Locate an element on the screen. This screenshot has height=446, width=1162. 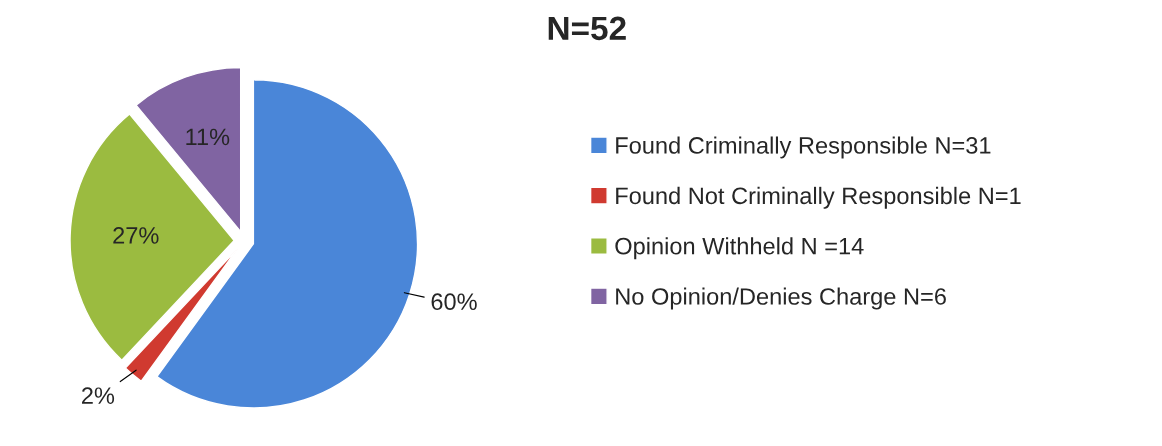
legend-label: Found Not Criminally Responsible N=1 is located at coordinates (818, 197).